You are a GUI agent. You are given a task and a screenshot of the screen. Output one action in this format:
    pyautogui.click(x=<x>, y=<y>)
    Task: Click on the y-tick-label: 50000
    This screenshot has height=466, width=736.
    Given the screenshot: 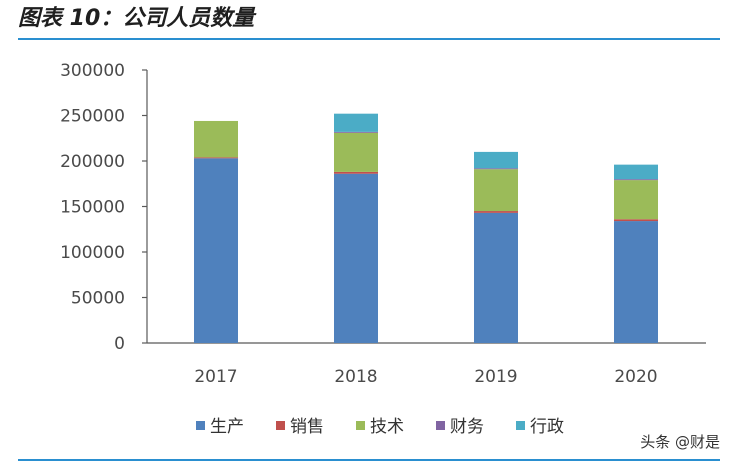 What is the action you would take?
    pyautogui.click(x=98, y=299)
    